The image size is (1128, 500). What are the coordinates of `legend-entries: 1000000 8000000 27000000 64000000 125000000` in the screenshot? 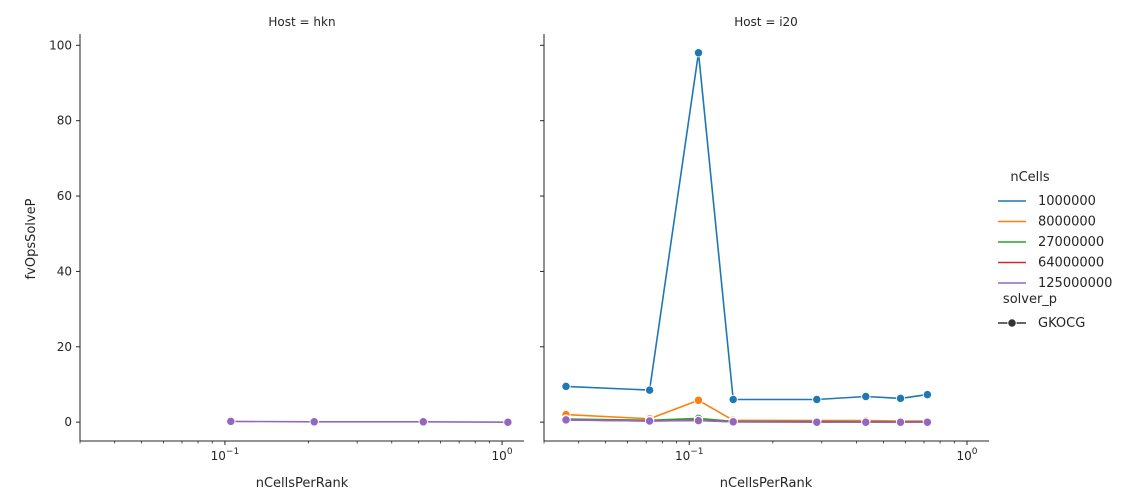 It's located at (1055, 242).